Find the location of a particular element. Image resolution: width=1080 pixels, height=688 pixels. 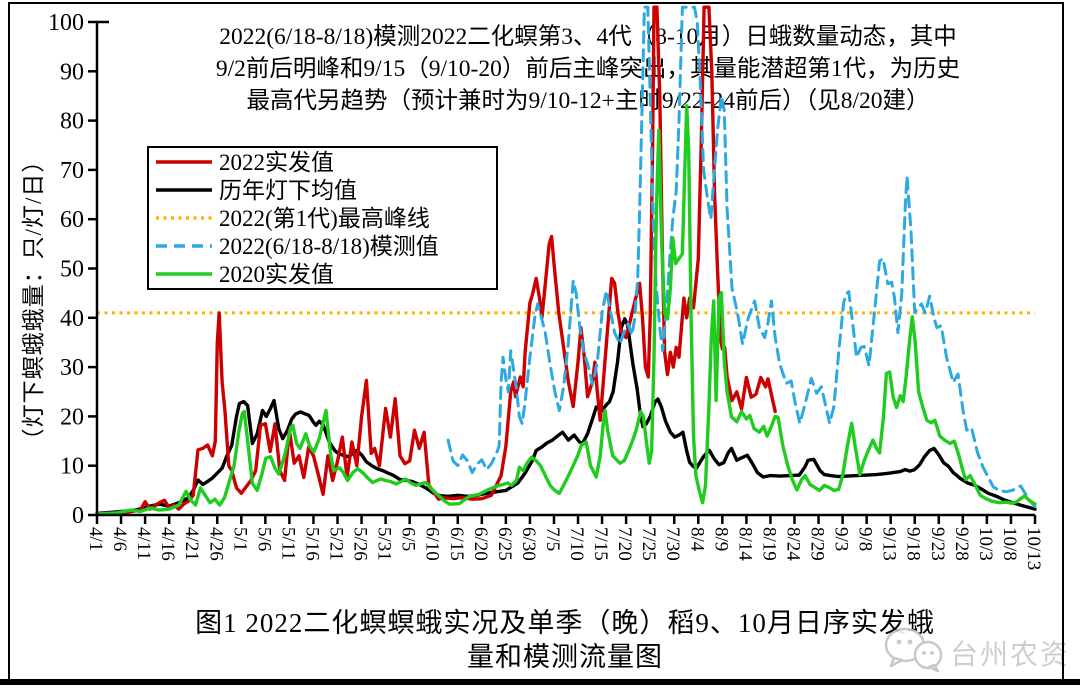

x-tick-label: 10/8 is located at coordinates (1009, 544).